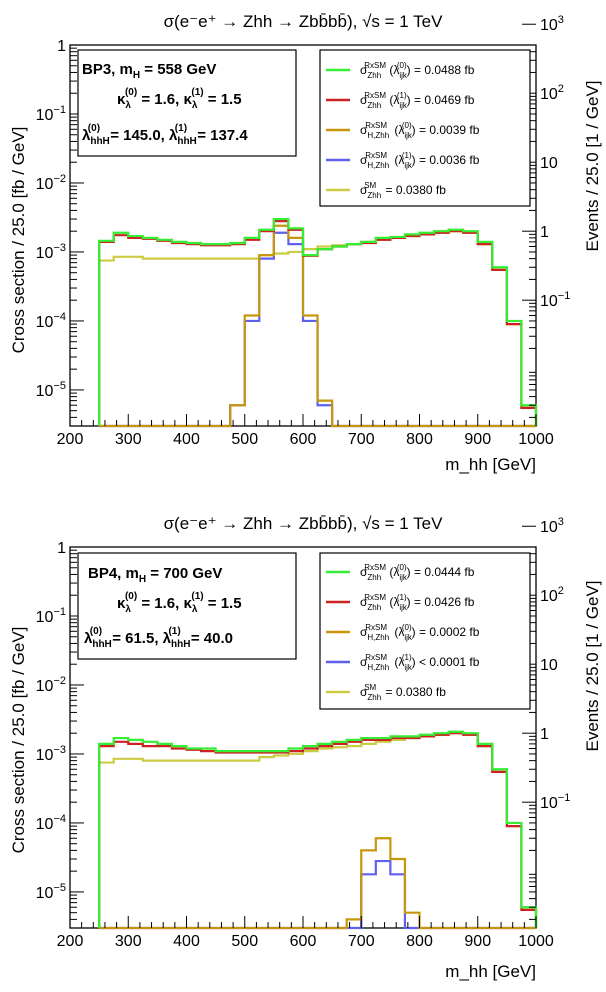  I want to click on svg-text: σZhhRxSM (λijk(1)) = 0.0469 fb, so click(417, 100).